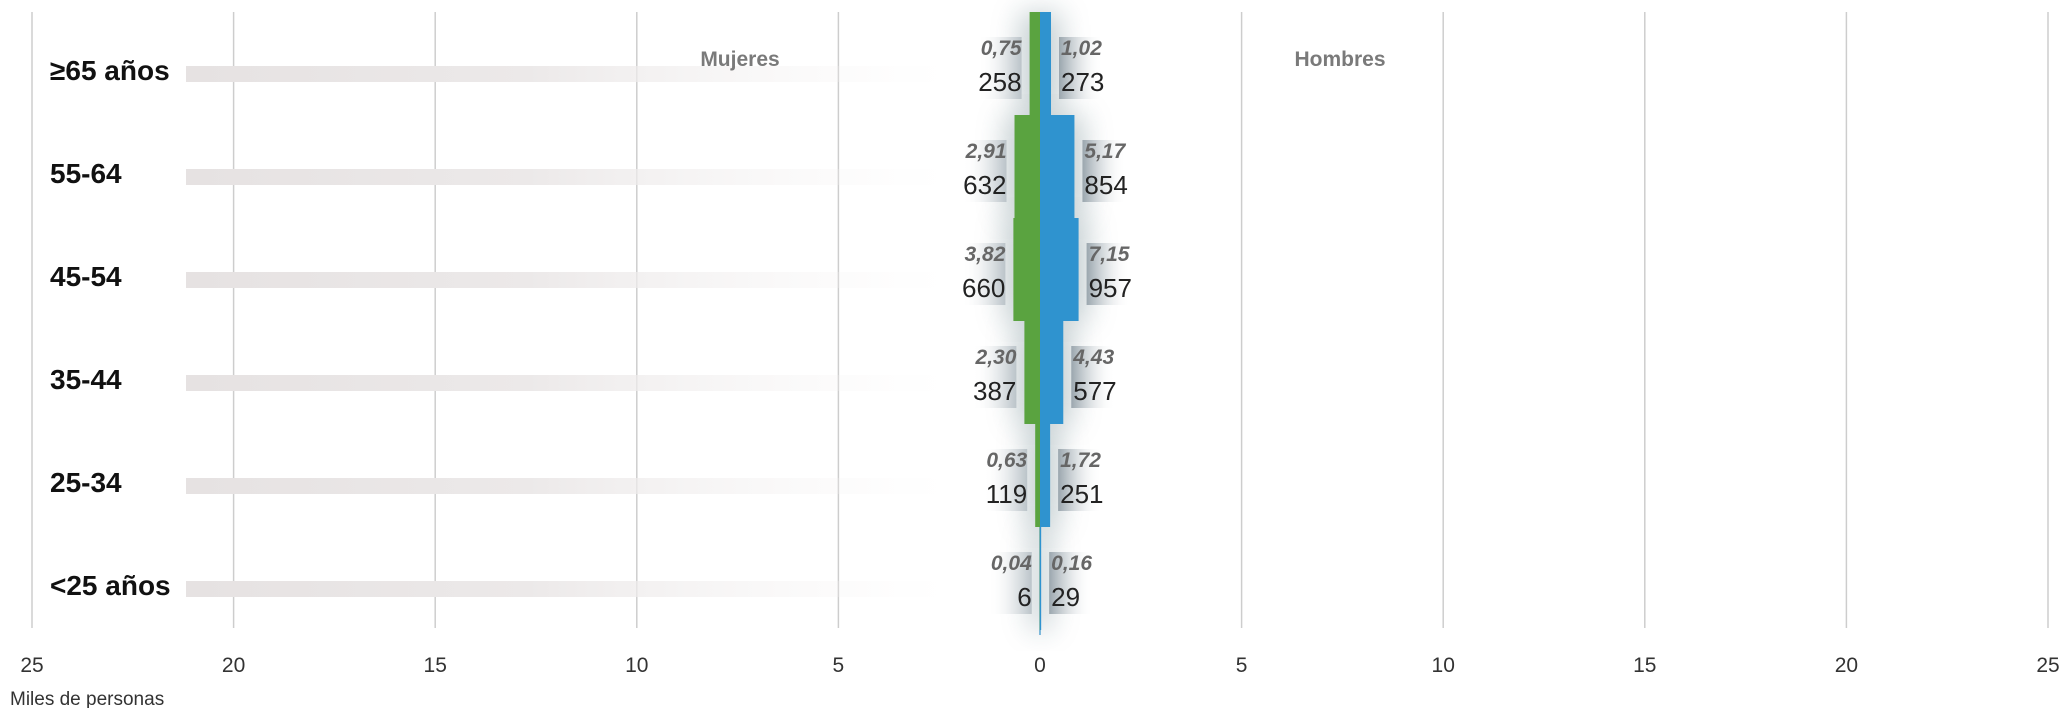  I want to click on pct-label-hombres: 1,72, so click(1080, 460).